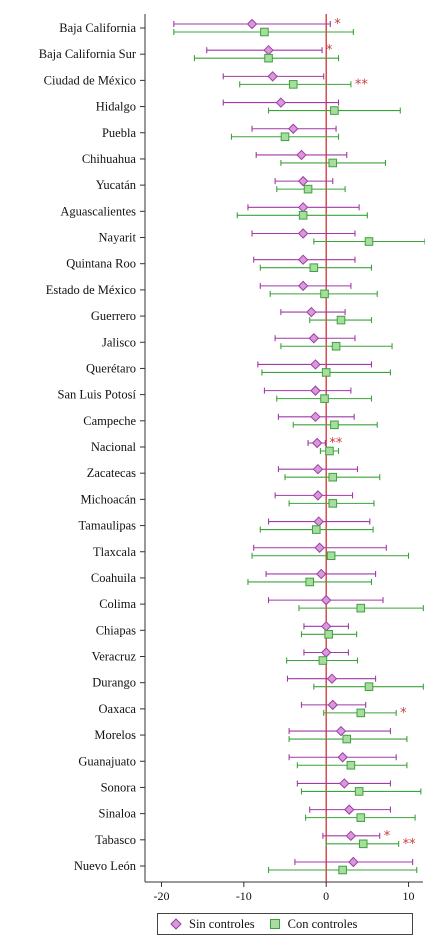 This screenshot has width=425, height=940. I want to click on category-label: Coahuila, so click(114, 578).